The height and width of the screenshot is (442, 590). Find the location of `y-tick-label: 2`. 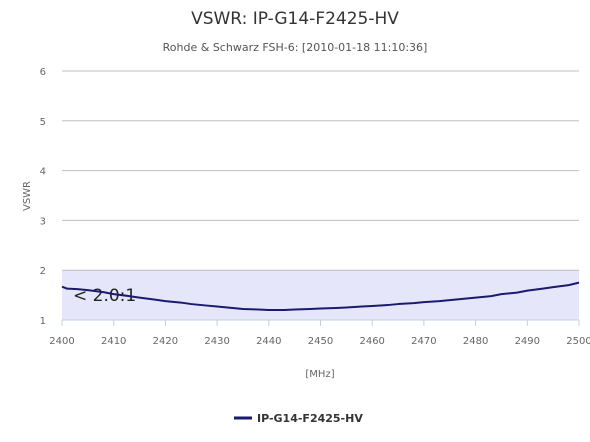

y-tick-label: 2 is located at coordinates (43, 271).